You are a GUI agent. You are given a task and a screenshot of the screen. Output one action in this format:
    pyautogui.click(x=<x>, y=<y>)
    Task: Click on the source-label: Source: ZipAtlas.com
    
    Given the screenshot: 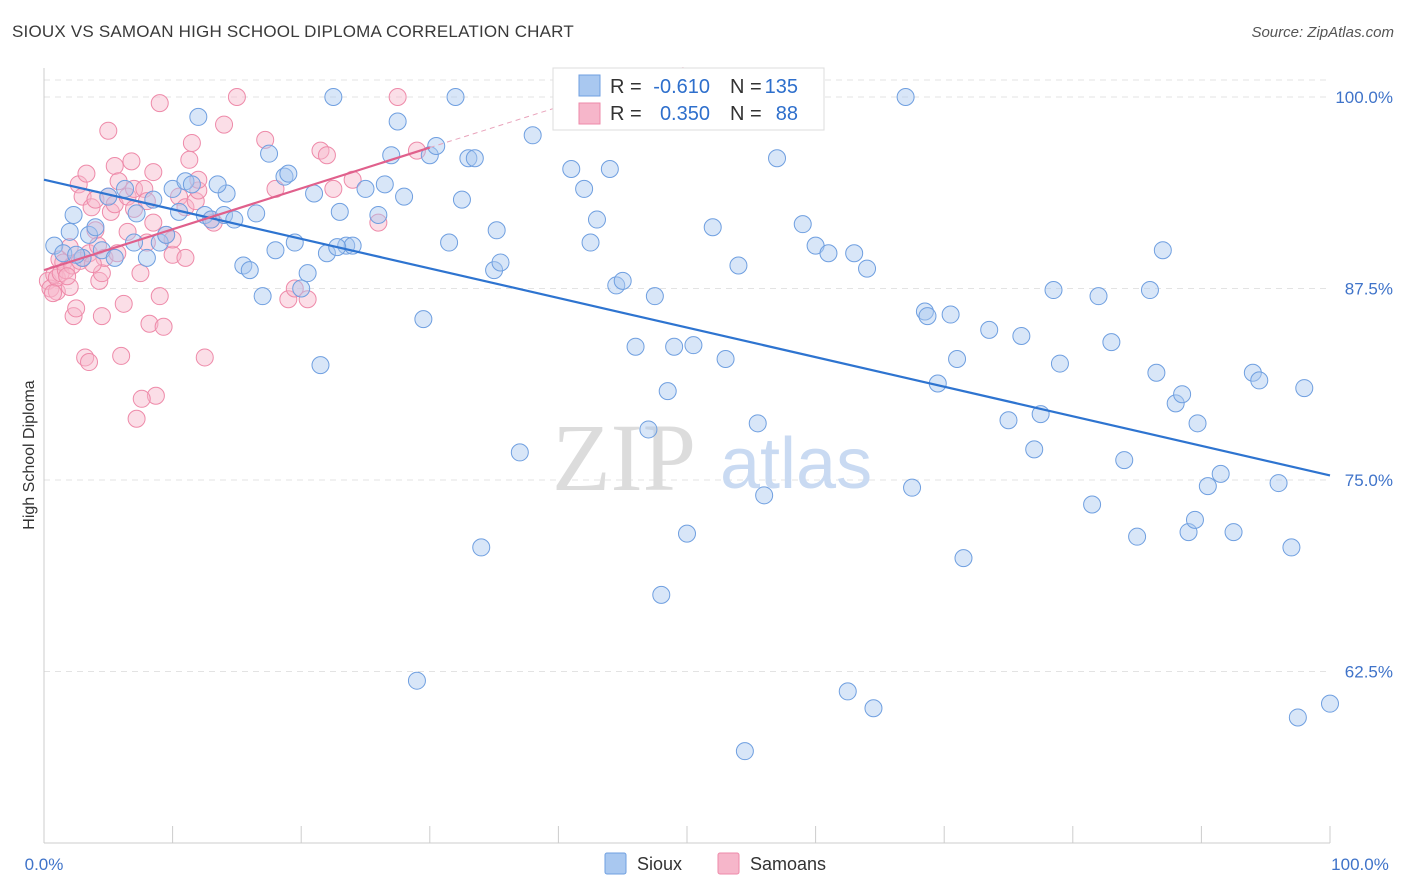 What is the action you would take?
    pyautogui.click(x=1322, y=32)
    